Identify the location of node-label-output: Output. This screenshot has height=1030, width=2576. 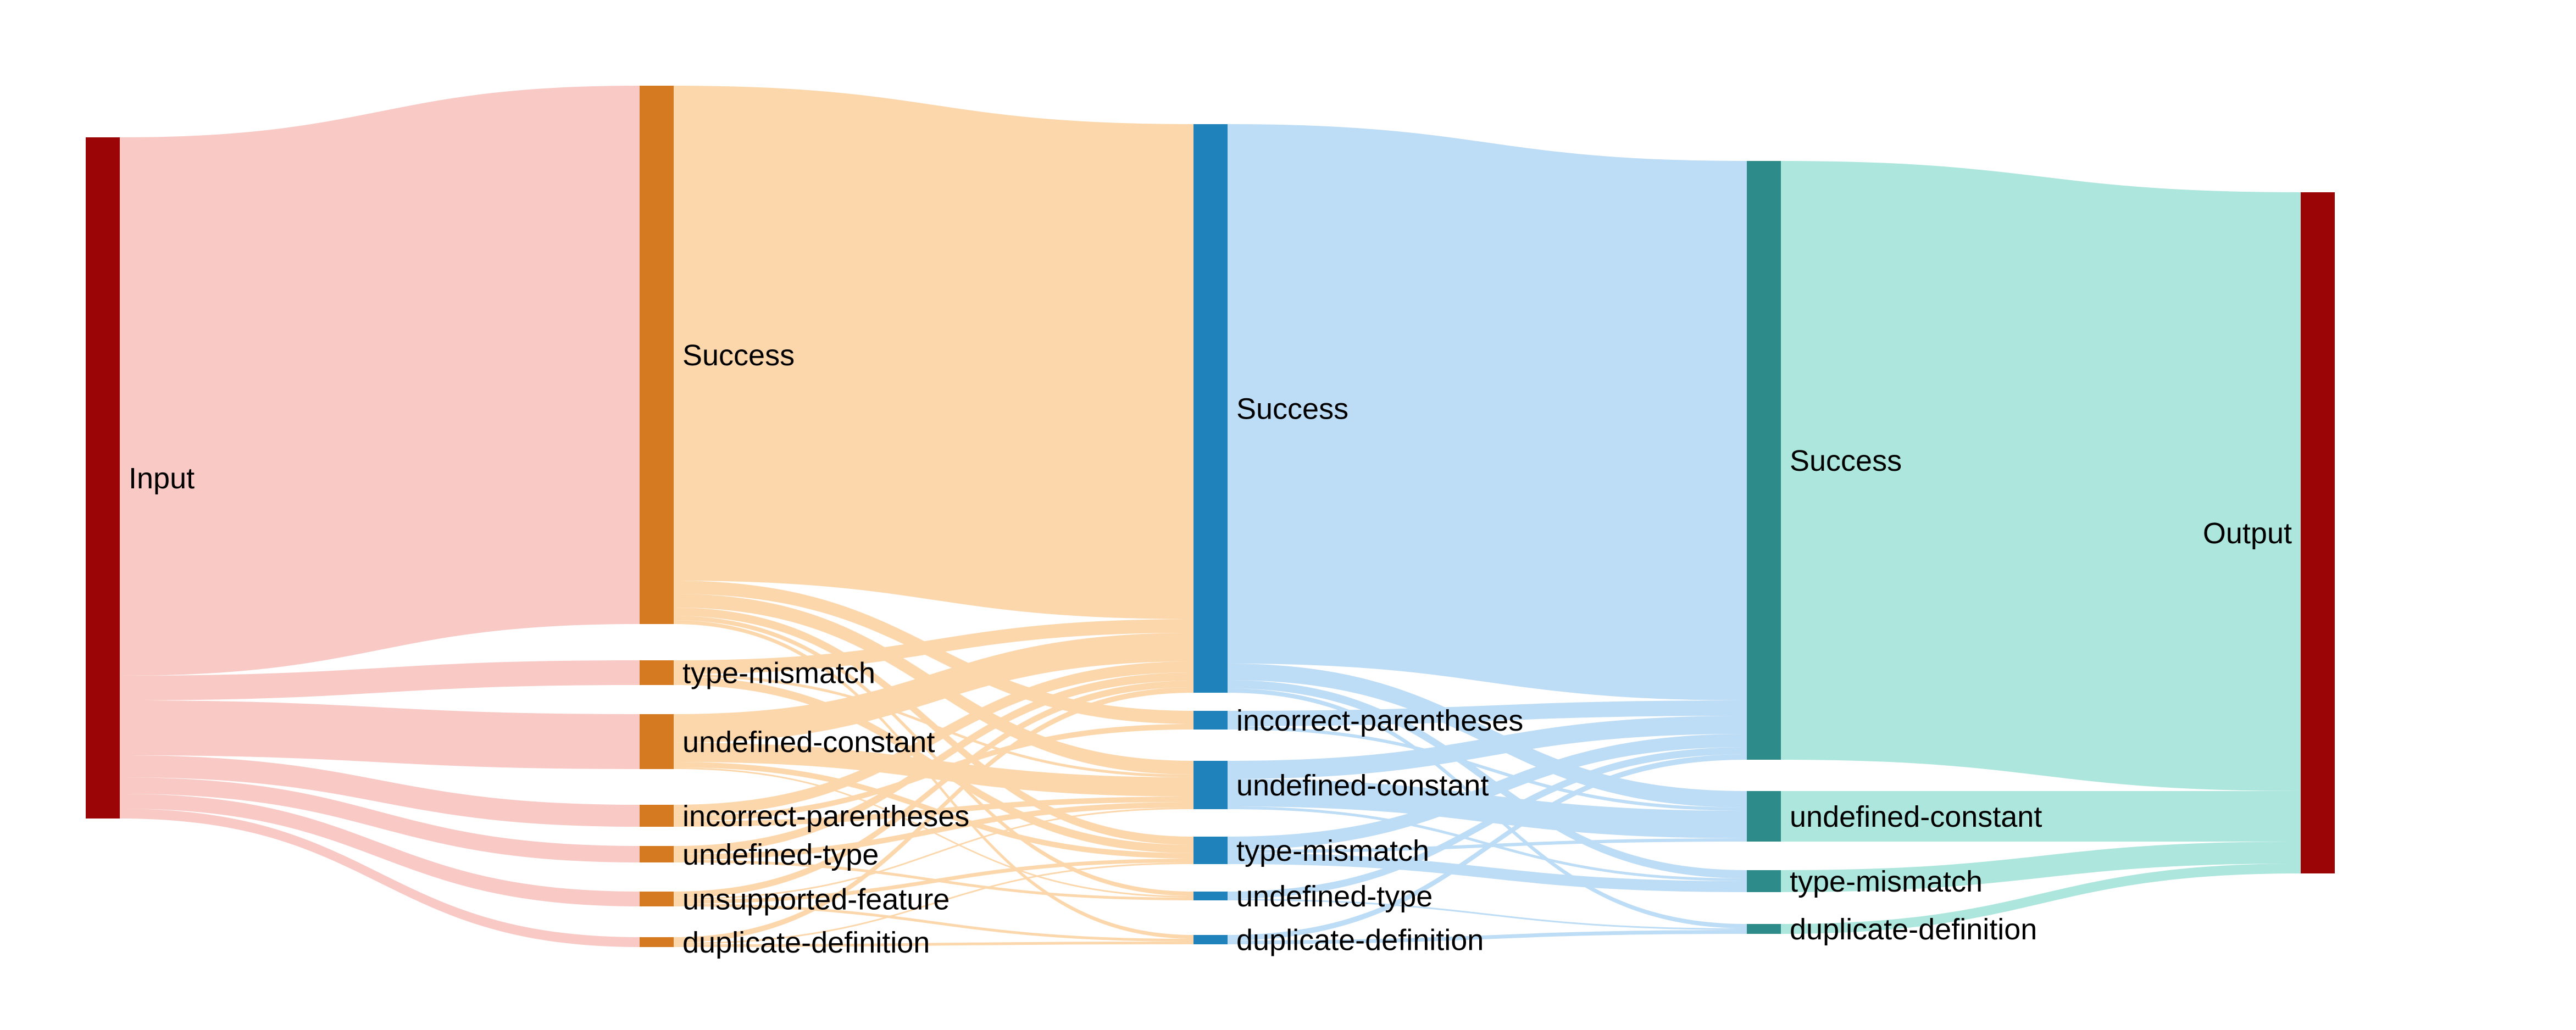
(2247, 533).